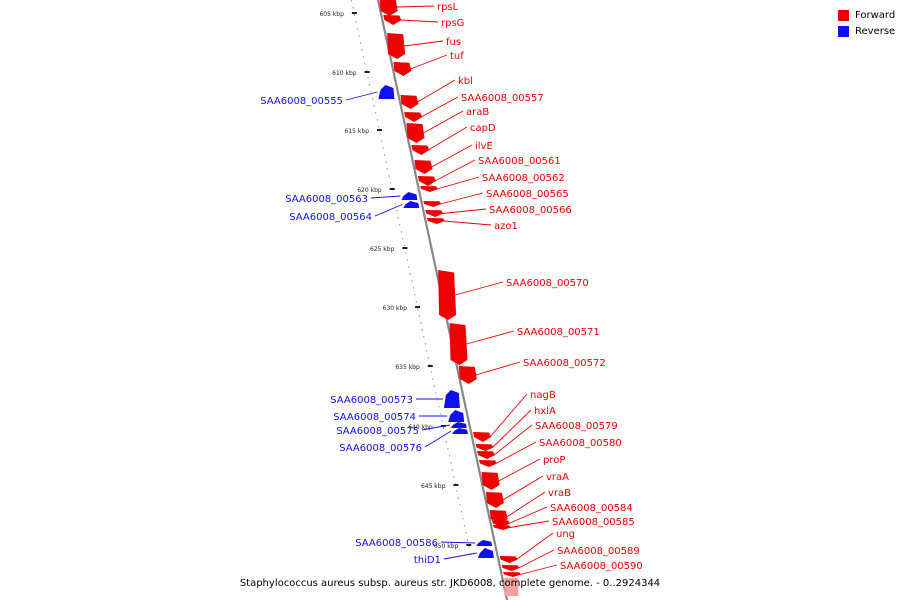  What do you see at coordinates (433, 486) in the screenshot?
I see `scale-label: 645 kbp` at bounding box center [433, 486].